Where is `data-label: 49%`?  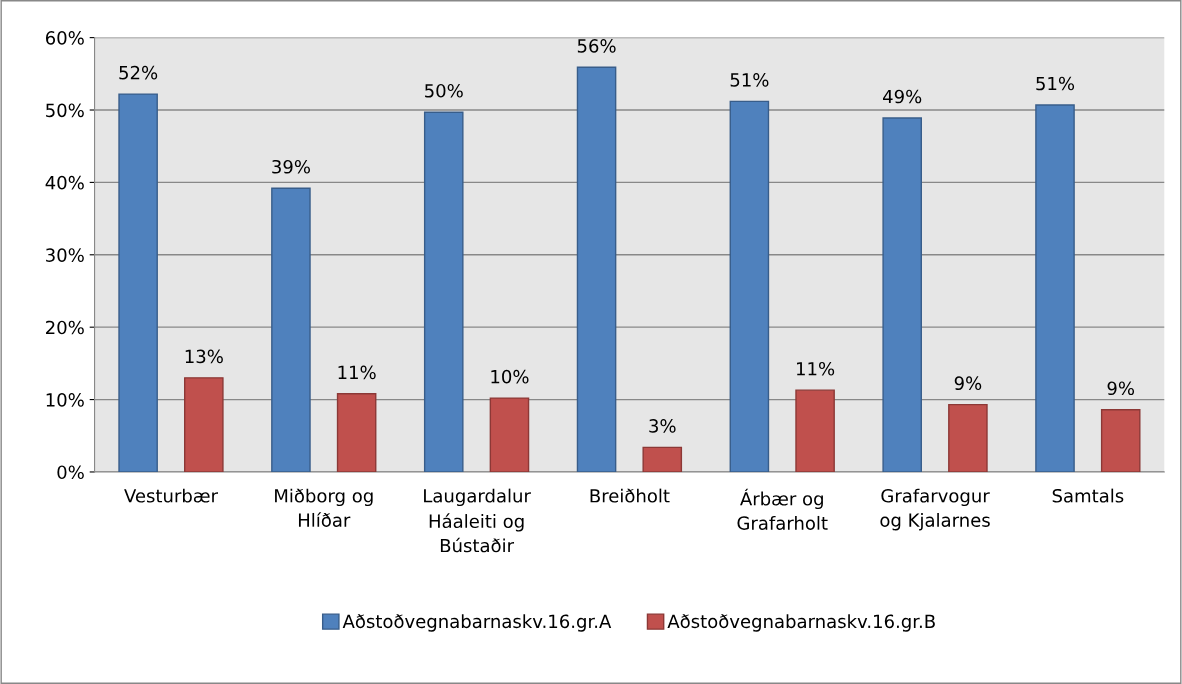 data-label: 49% is located at coordinates (902, 96).